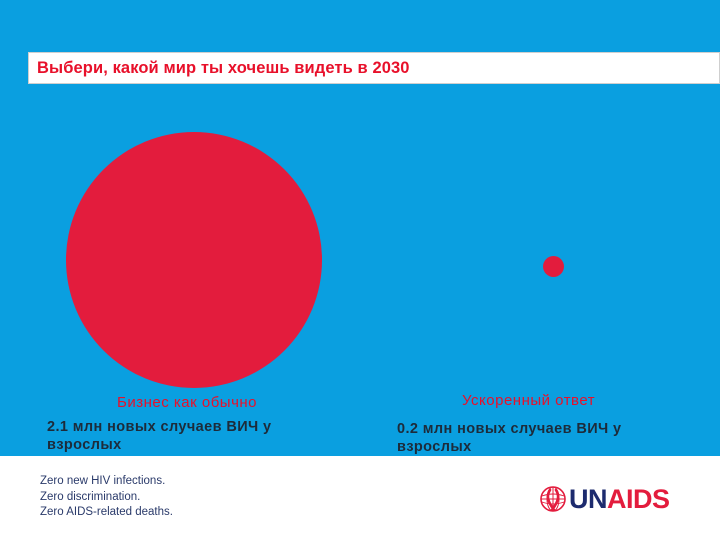 The image size is (720, 540). I want to click on business-as-usual-detail: 2.1 млн новых случаев ВИЧ у взрослых, so click(159, 436).